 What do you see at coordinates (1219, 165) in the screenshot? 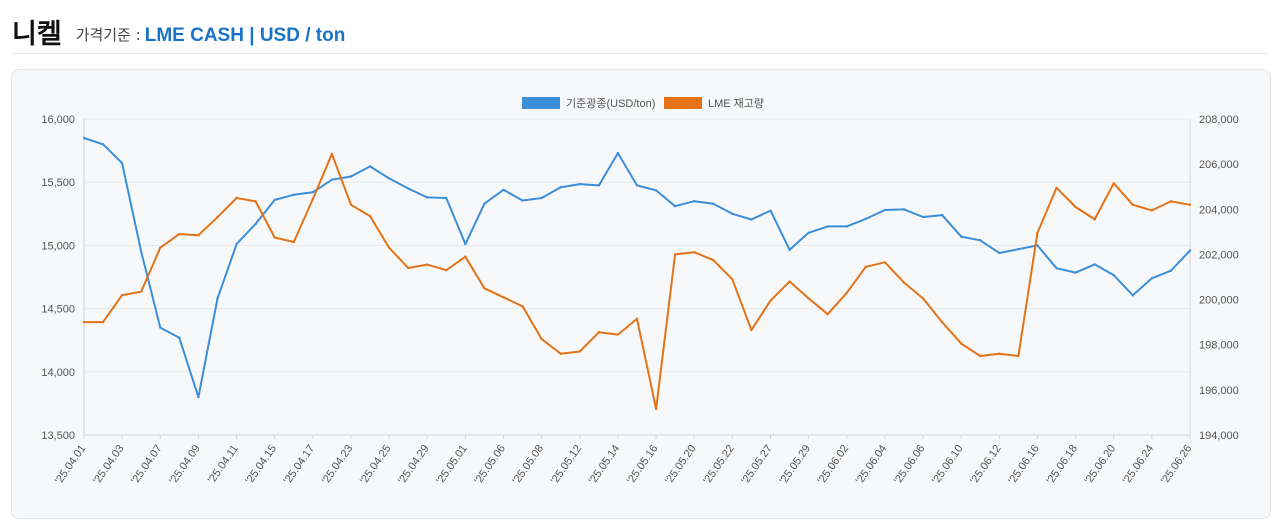
I see `y-right-tick-label: 206,000` at bounding box center [1219, 165].